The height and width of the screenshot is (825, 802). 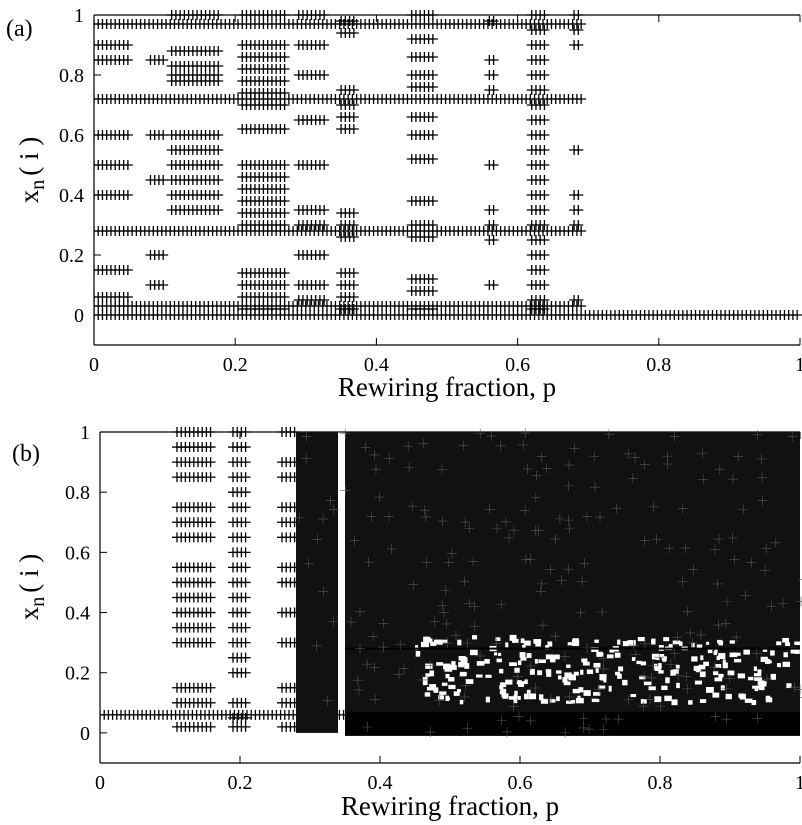 I want to click on y-label-arg: ( i ), so click(x=29, y=573).